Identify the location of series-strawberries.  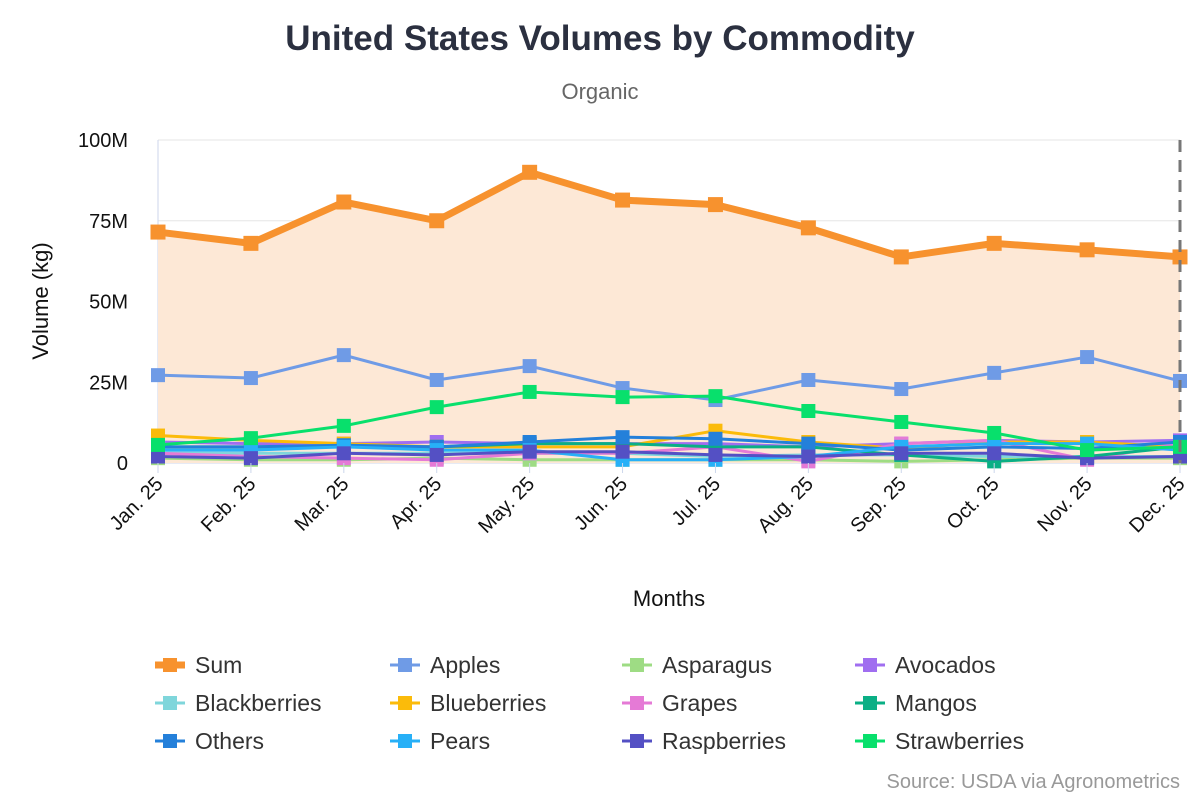
(669, 421).